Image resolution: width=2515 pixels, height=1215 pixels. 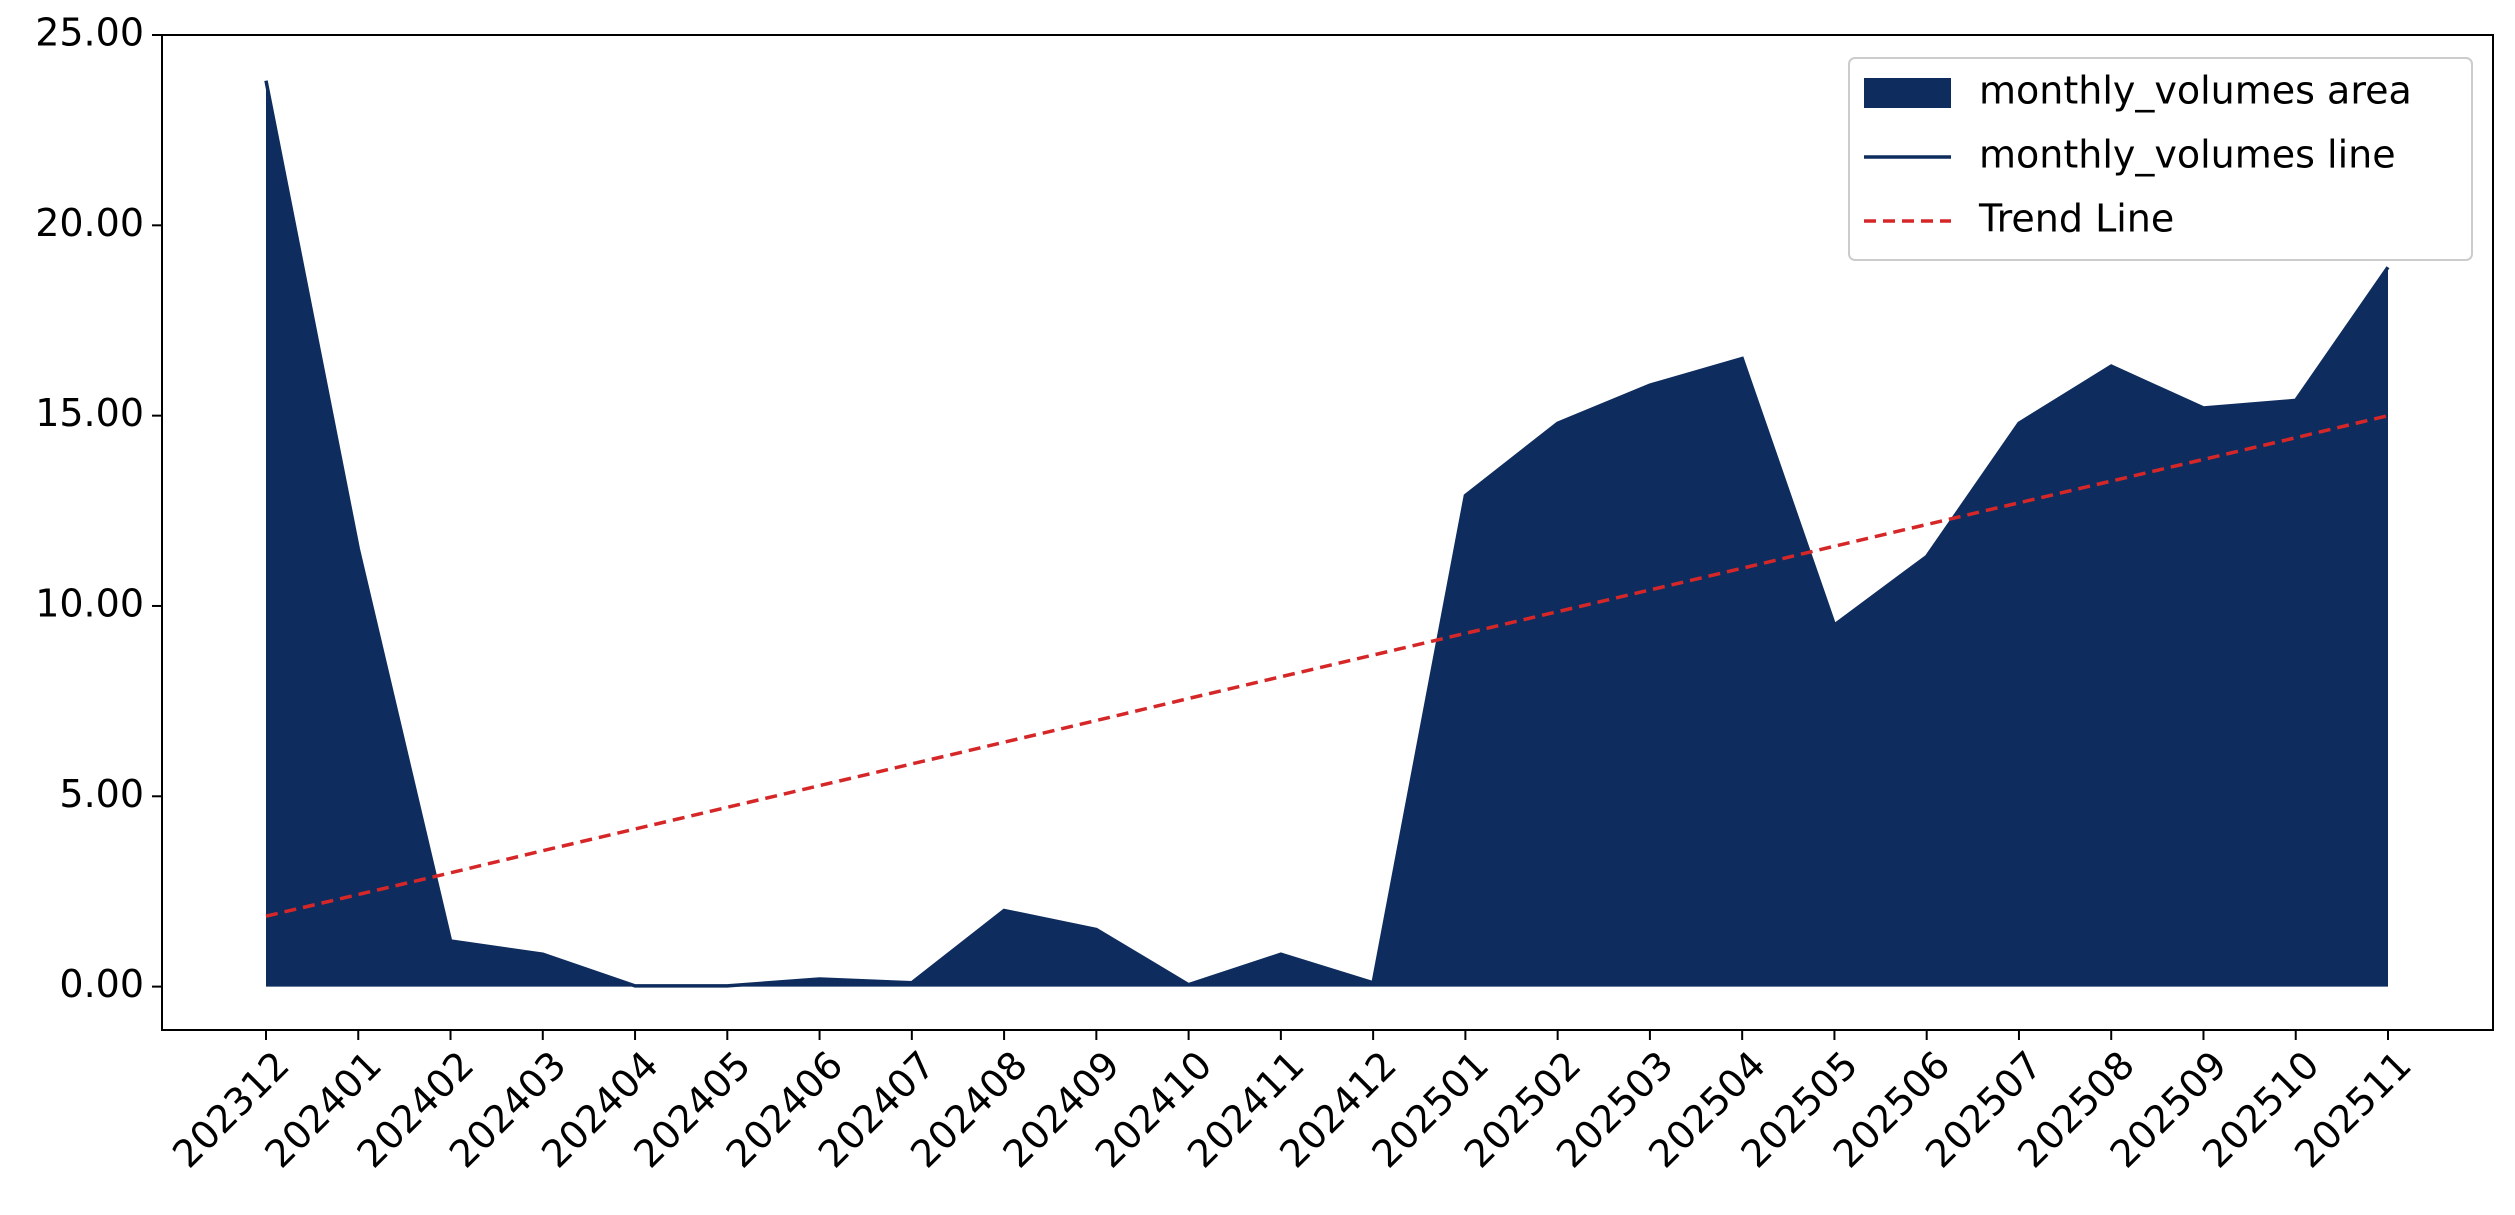 I want to click on y-tick-label: 10.00, so click(x=89, y=603).